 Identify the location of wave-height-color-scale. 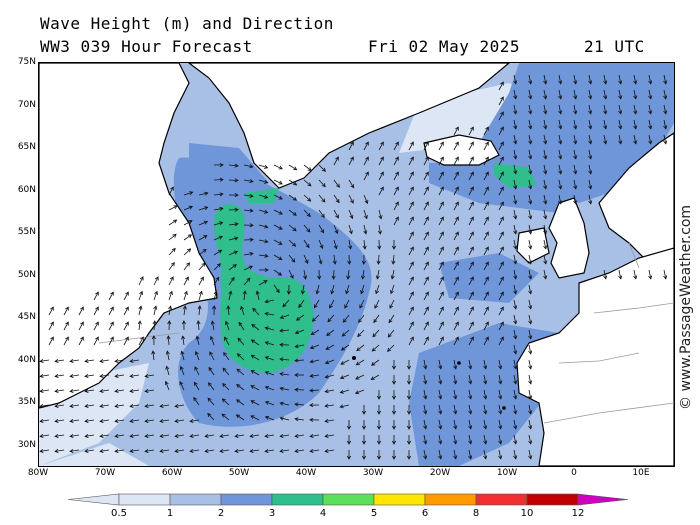
(348, 499).